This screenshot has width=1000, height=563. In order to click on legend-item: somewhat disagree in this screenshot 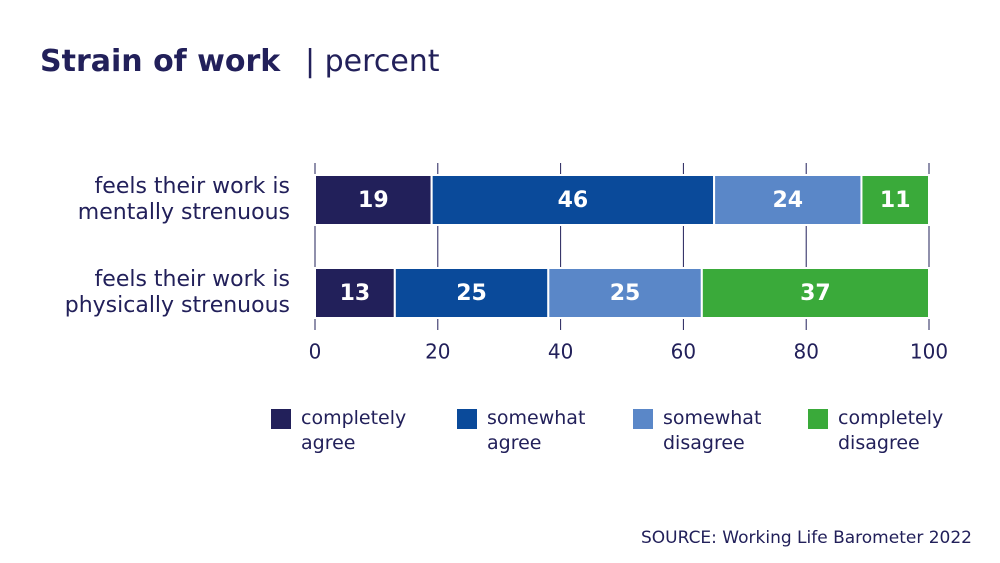, I will do `click(713, 431)`.